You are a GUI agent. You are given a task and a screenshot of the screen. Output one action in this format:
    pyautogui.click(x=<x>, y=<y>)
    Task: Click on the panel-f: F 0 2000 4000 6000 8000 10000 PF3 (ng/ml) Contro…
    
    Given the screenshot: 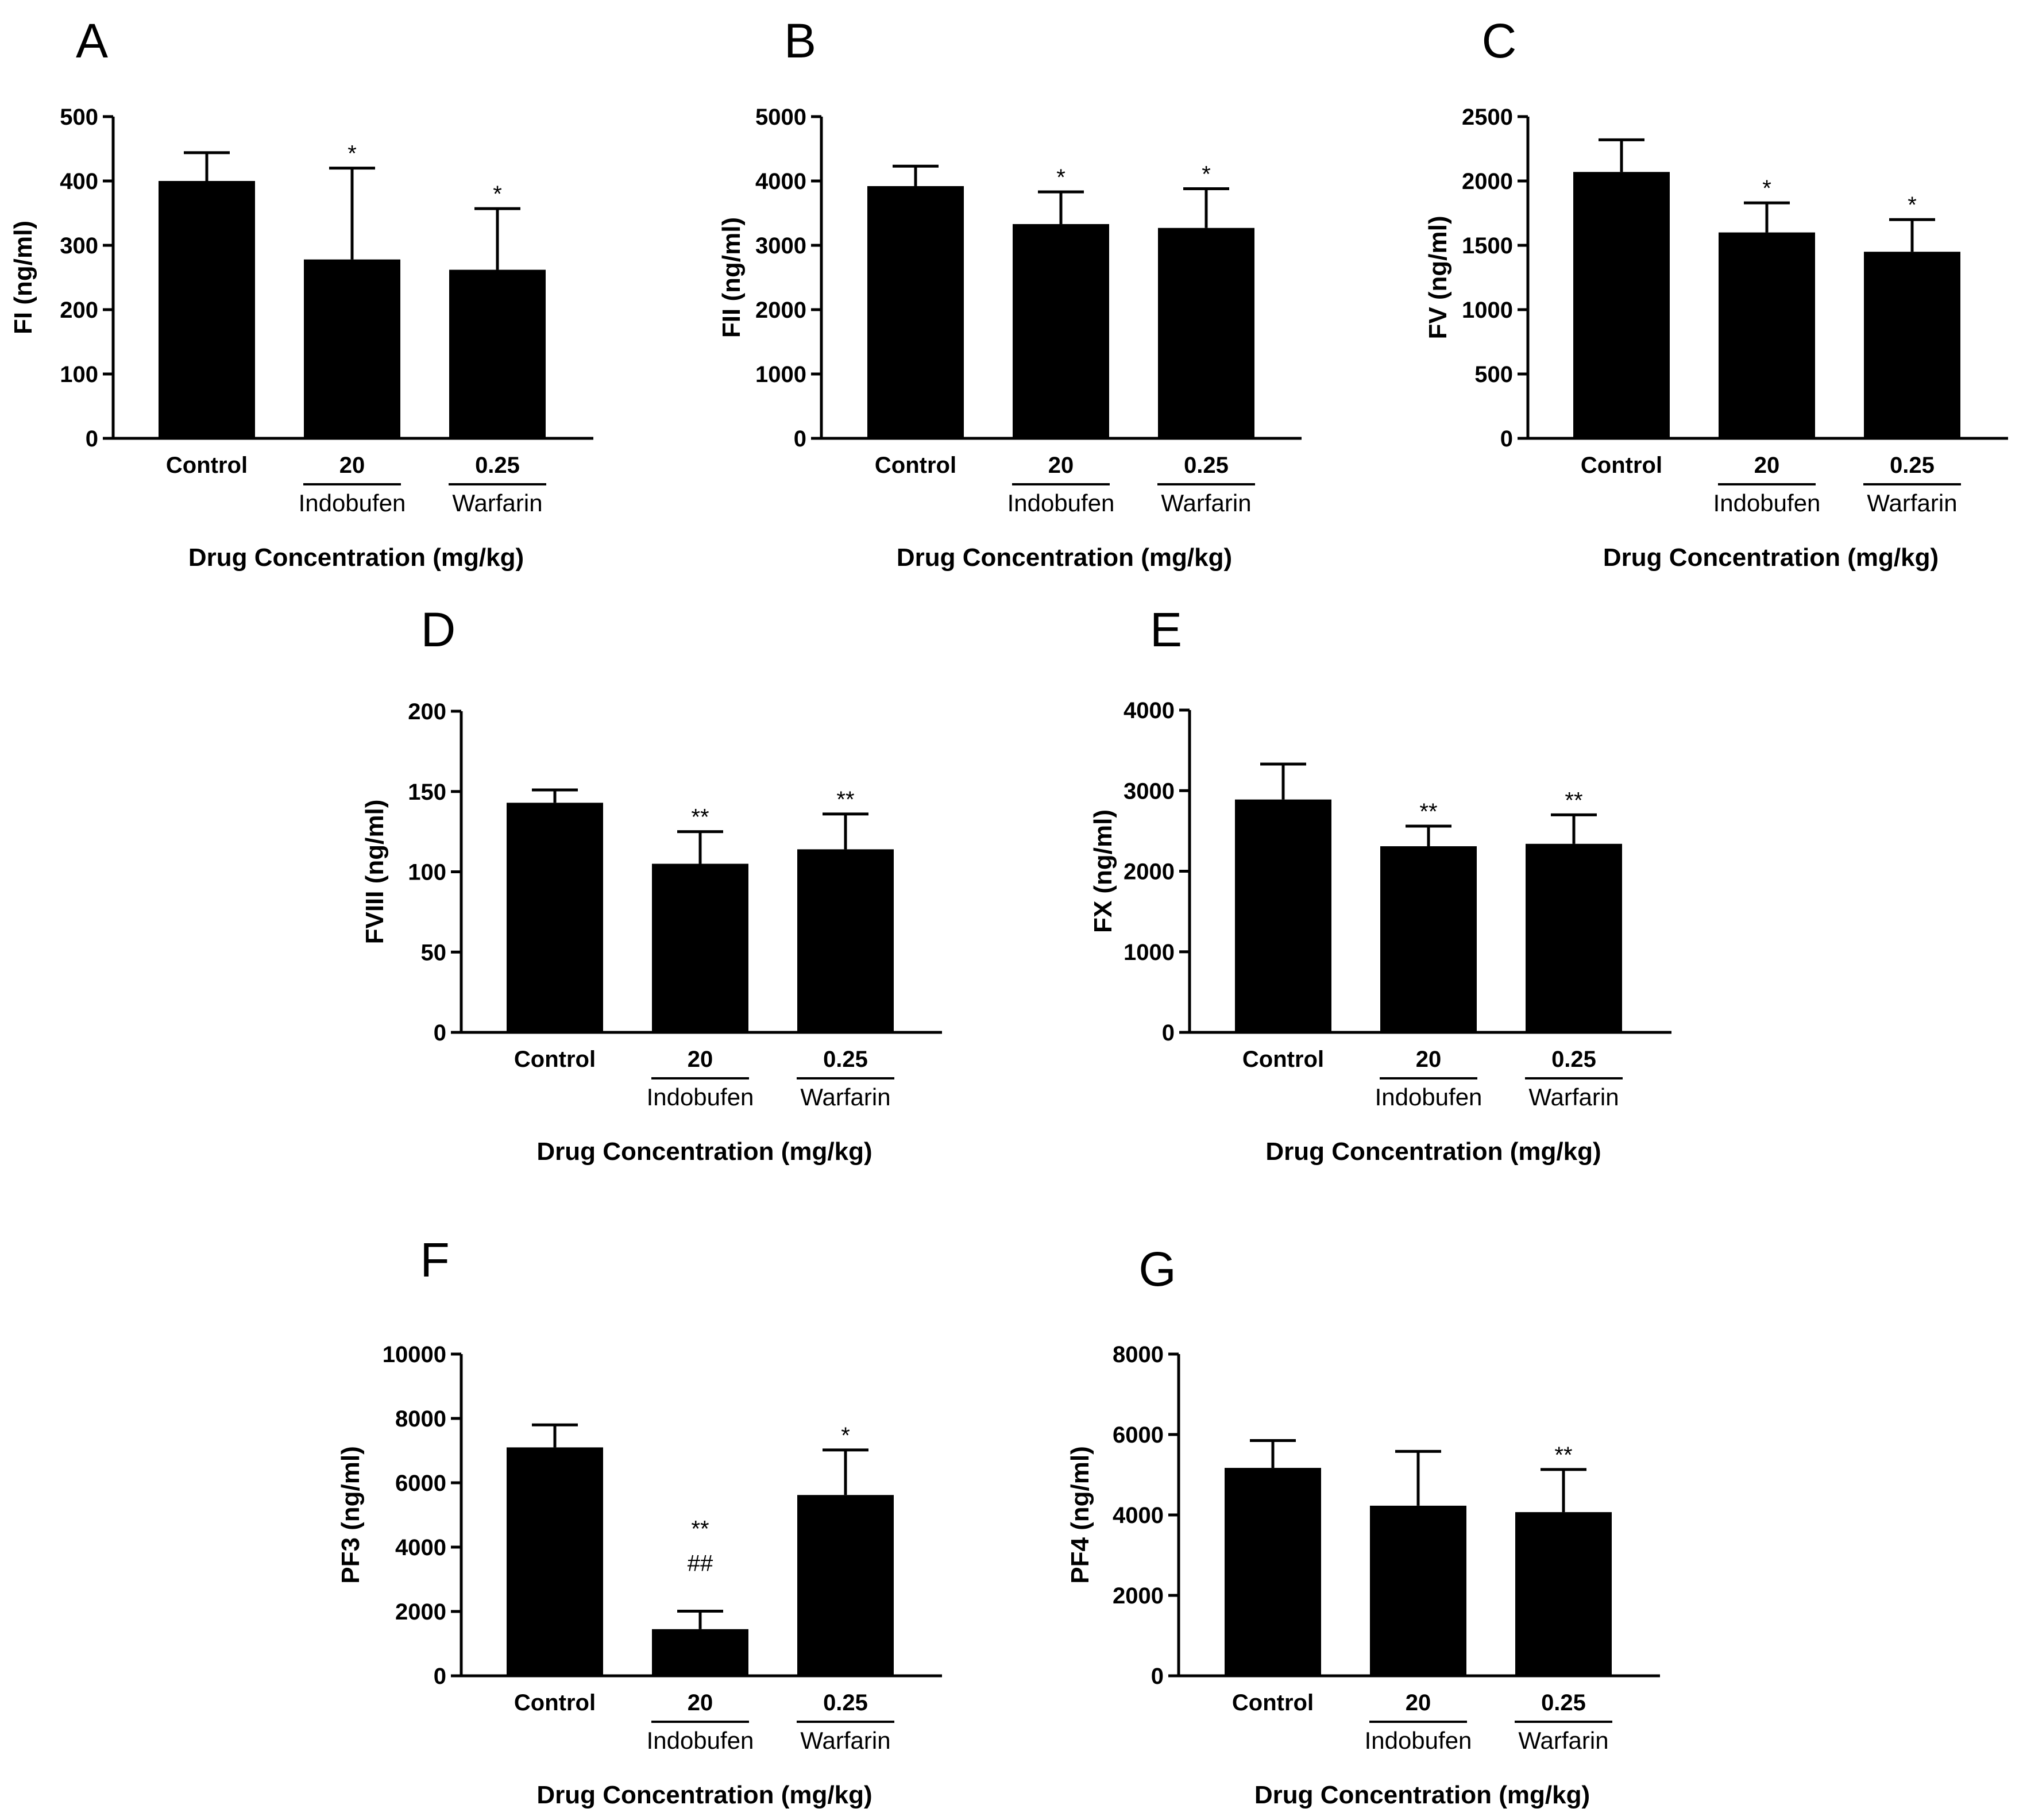 What is the action you would take?
    pyautogui.click(x=639, y=1521)
    